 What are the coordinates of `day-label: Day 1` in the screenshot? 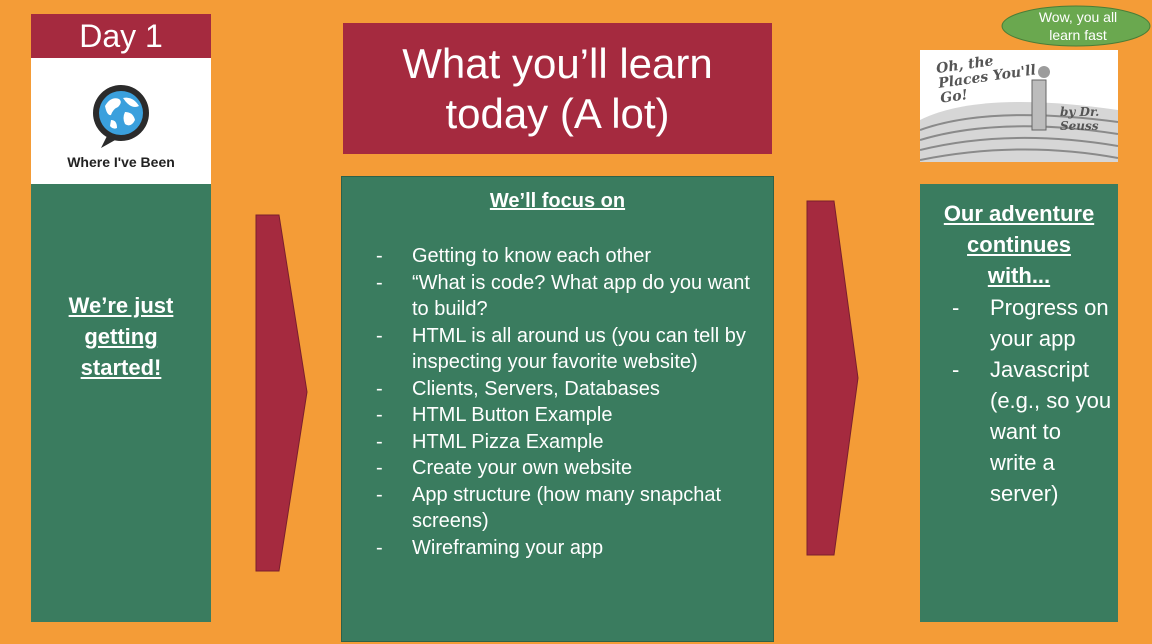 It's located at (121, 35).